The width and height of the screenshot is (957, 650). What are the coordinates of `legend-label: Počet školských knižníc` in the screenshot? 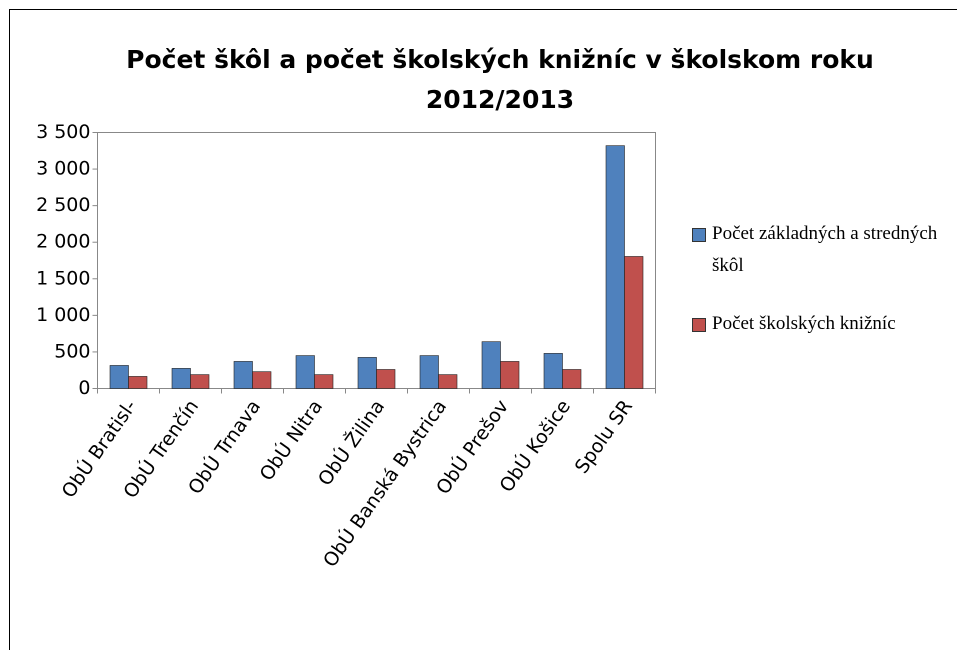 It's located at (804, 323).